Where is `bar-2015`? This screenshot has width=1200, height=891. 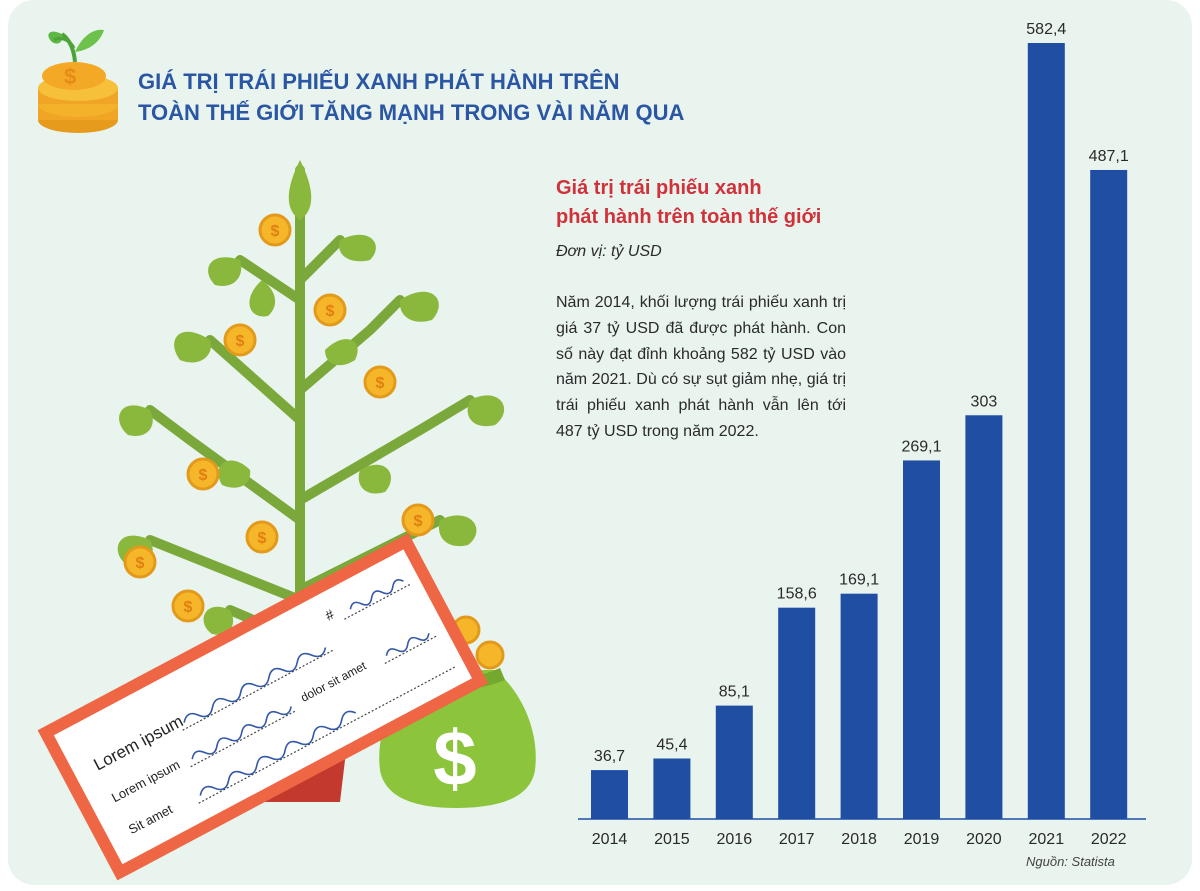
bar-2015 is located at coordinates (672, 788).